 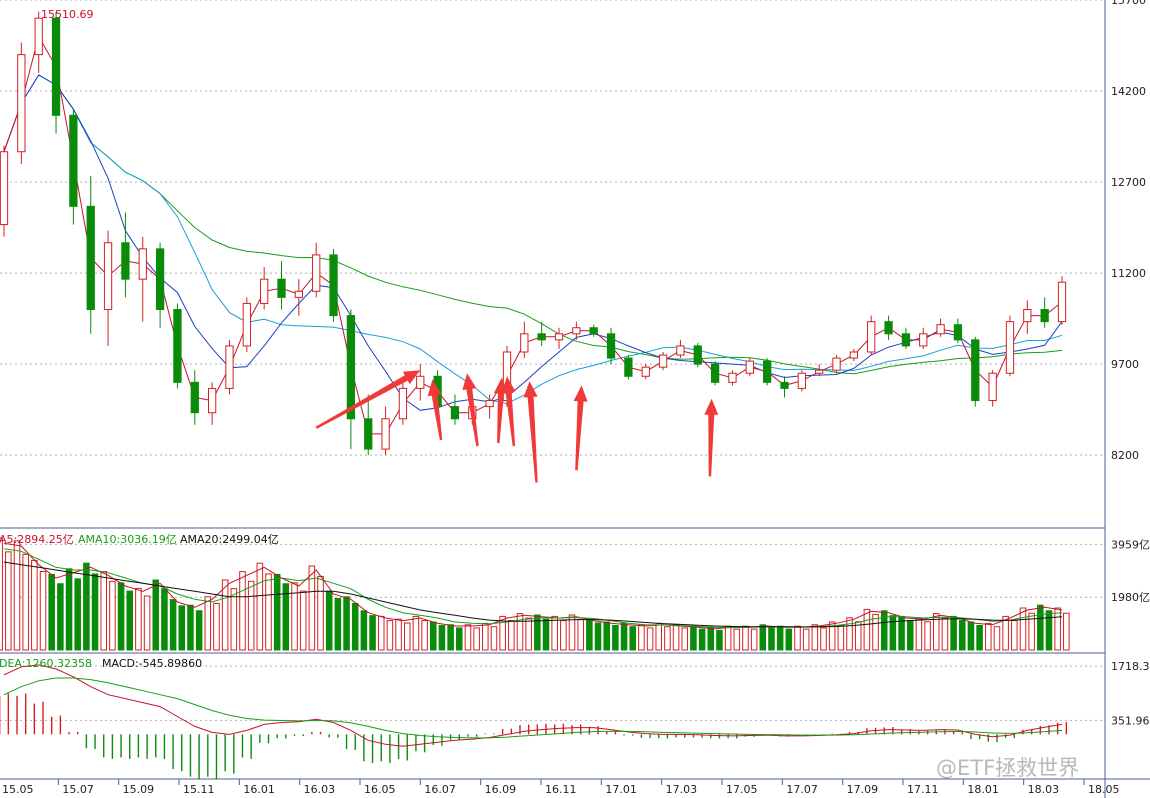 What do you see at coordinates (18, 789) in the screenshot?
I see `x-tick-label-0: 15.05` at bounding box center [18, 789].